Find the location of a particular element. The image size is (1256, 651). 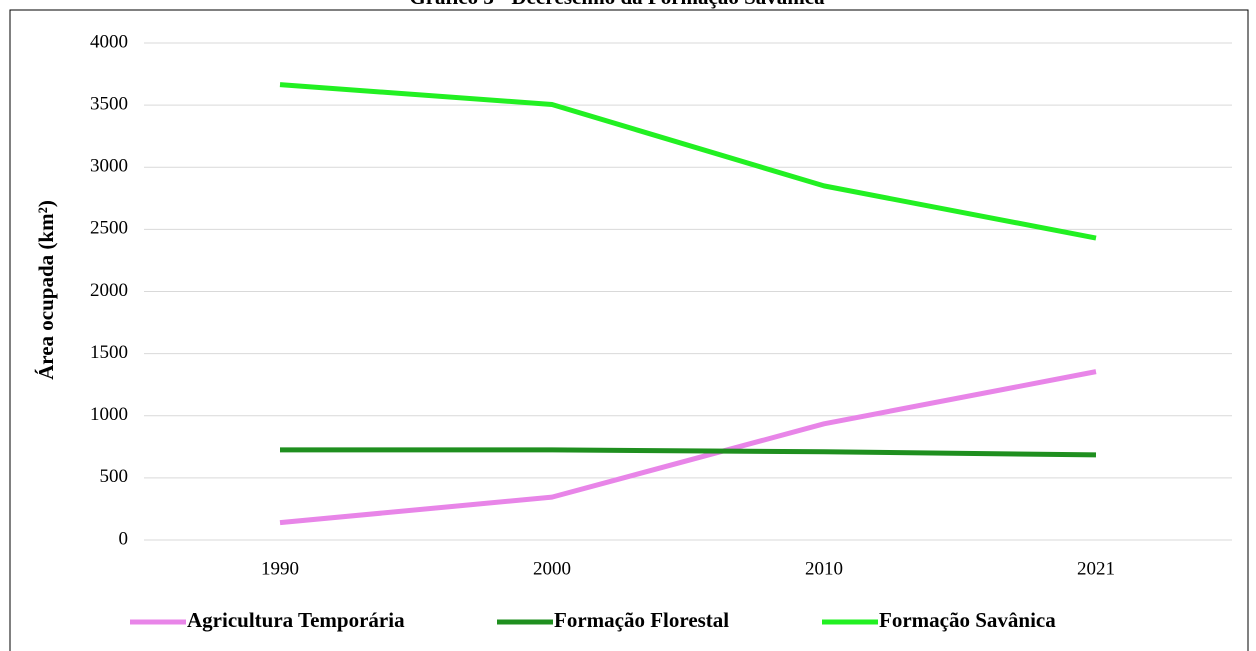

y-tick-label: 500 is located at coordinates (114, 476).